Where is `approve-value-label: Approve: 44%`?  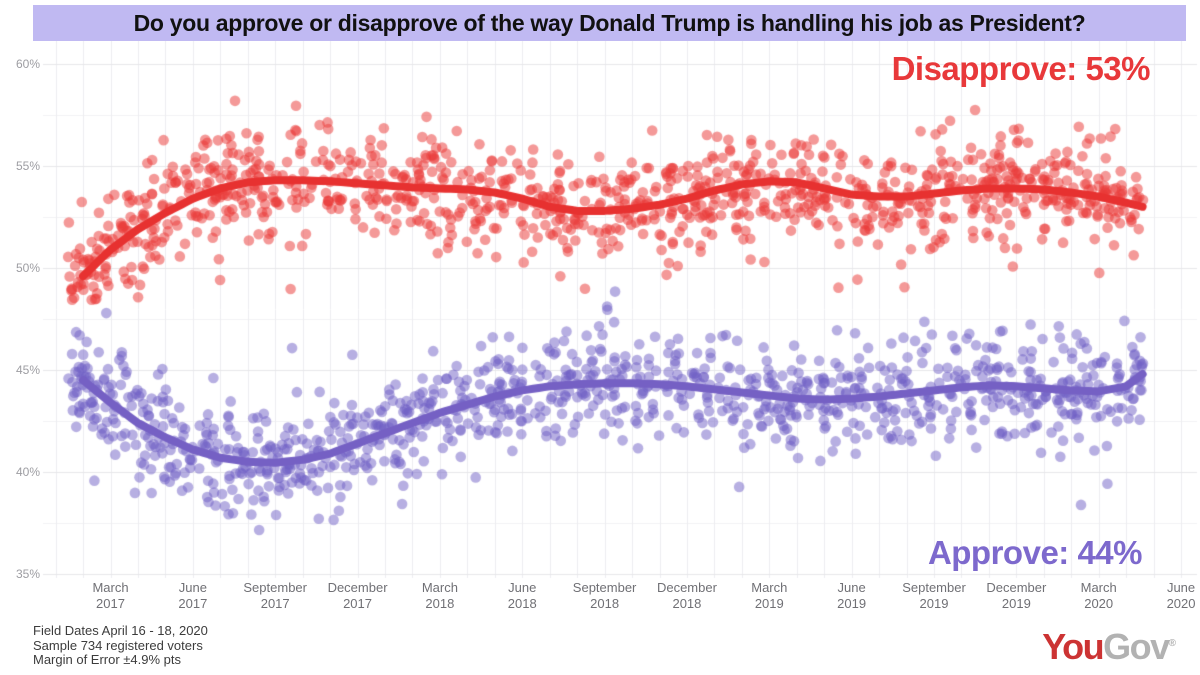 approve-value-label: Approve: 44% is located at coordinates (1035, 552).